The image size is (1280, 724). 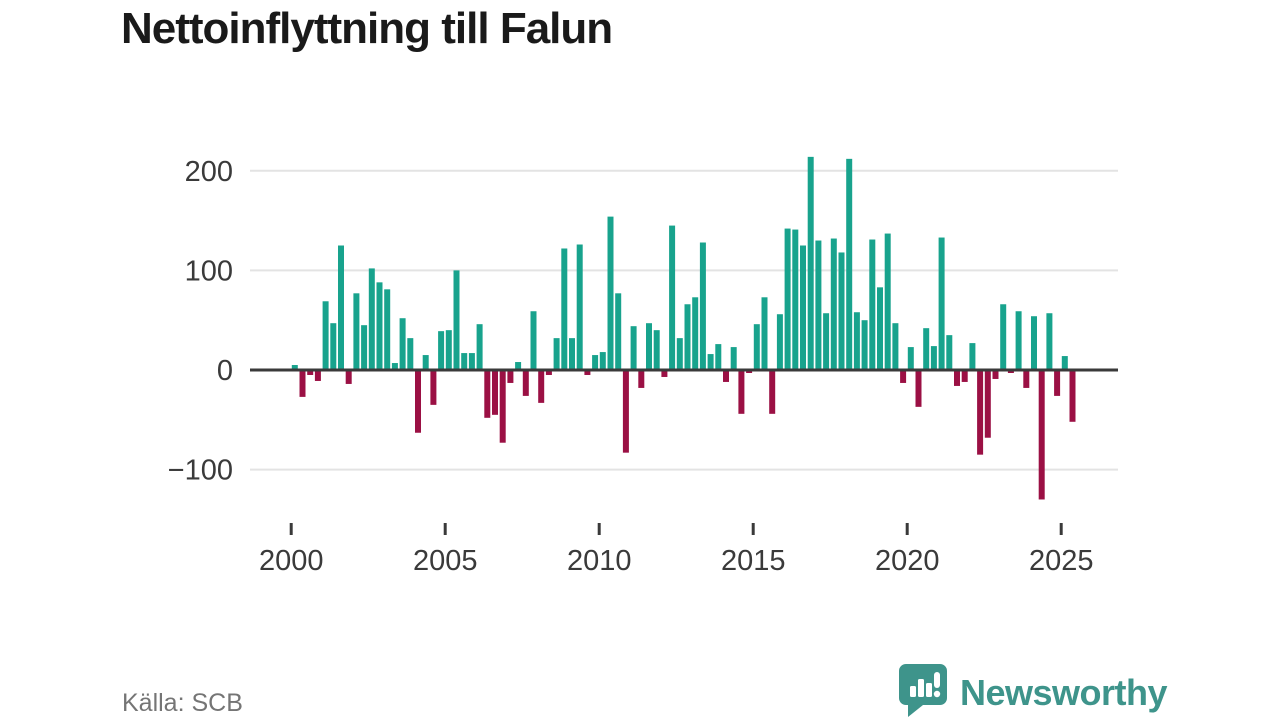 What do you see at coordinates (445, 561) in the screenshot?
I see `x-tick-label: 2005` at bounding box center [445, 561].